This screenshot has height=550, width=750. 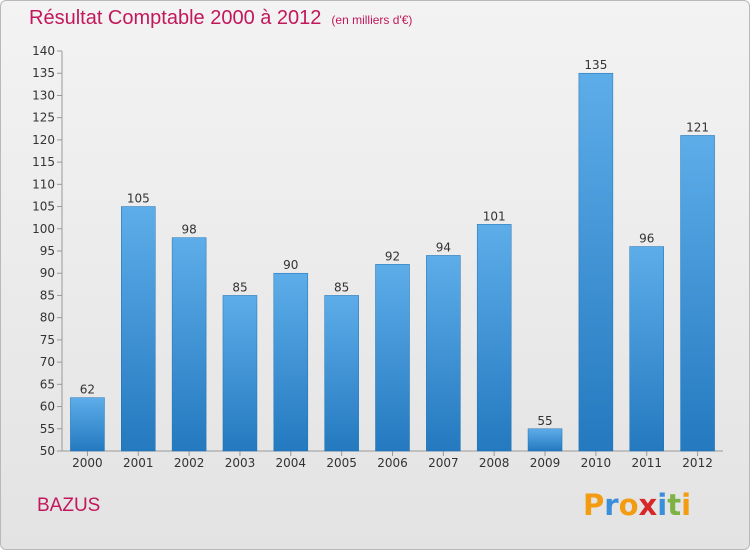 I want to click on bar-value-label: 105, so click(x=138, y=199).